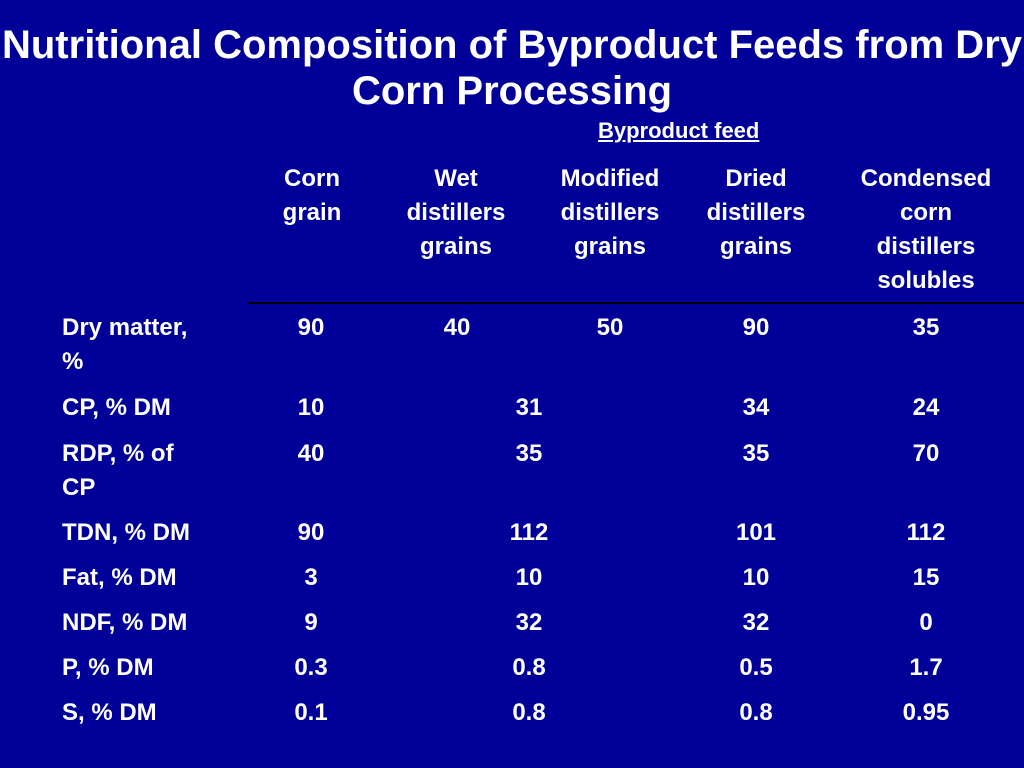 This screenshot has height=768, width=1024. I want to click on column-header-dried-distillers-grains: Dried distillers grains, so click(756, 212).